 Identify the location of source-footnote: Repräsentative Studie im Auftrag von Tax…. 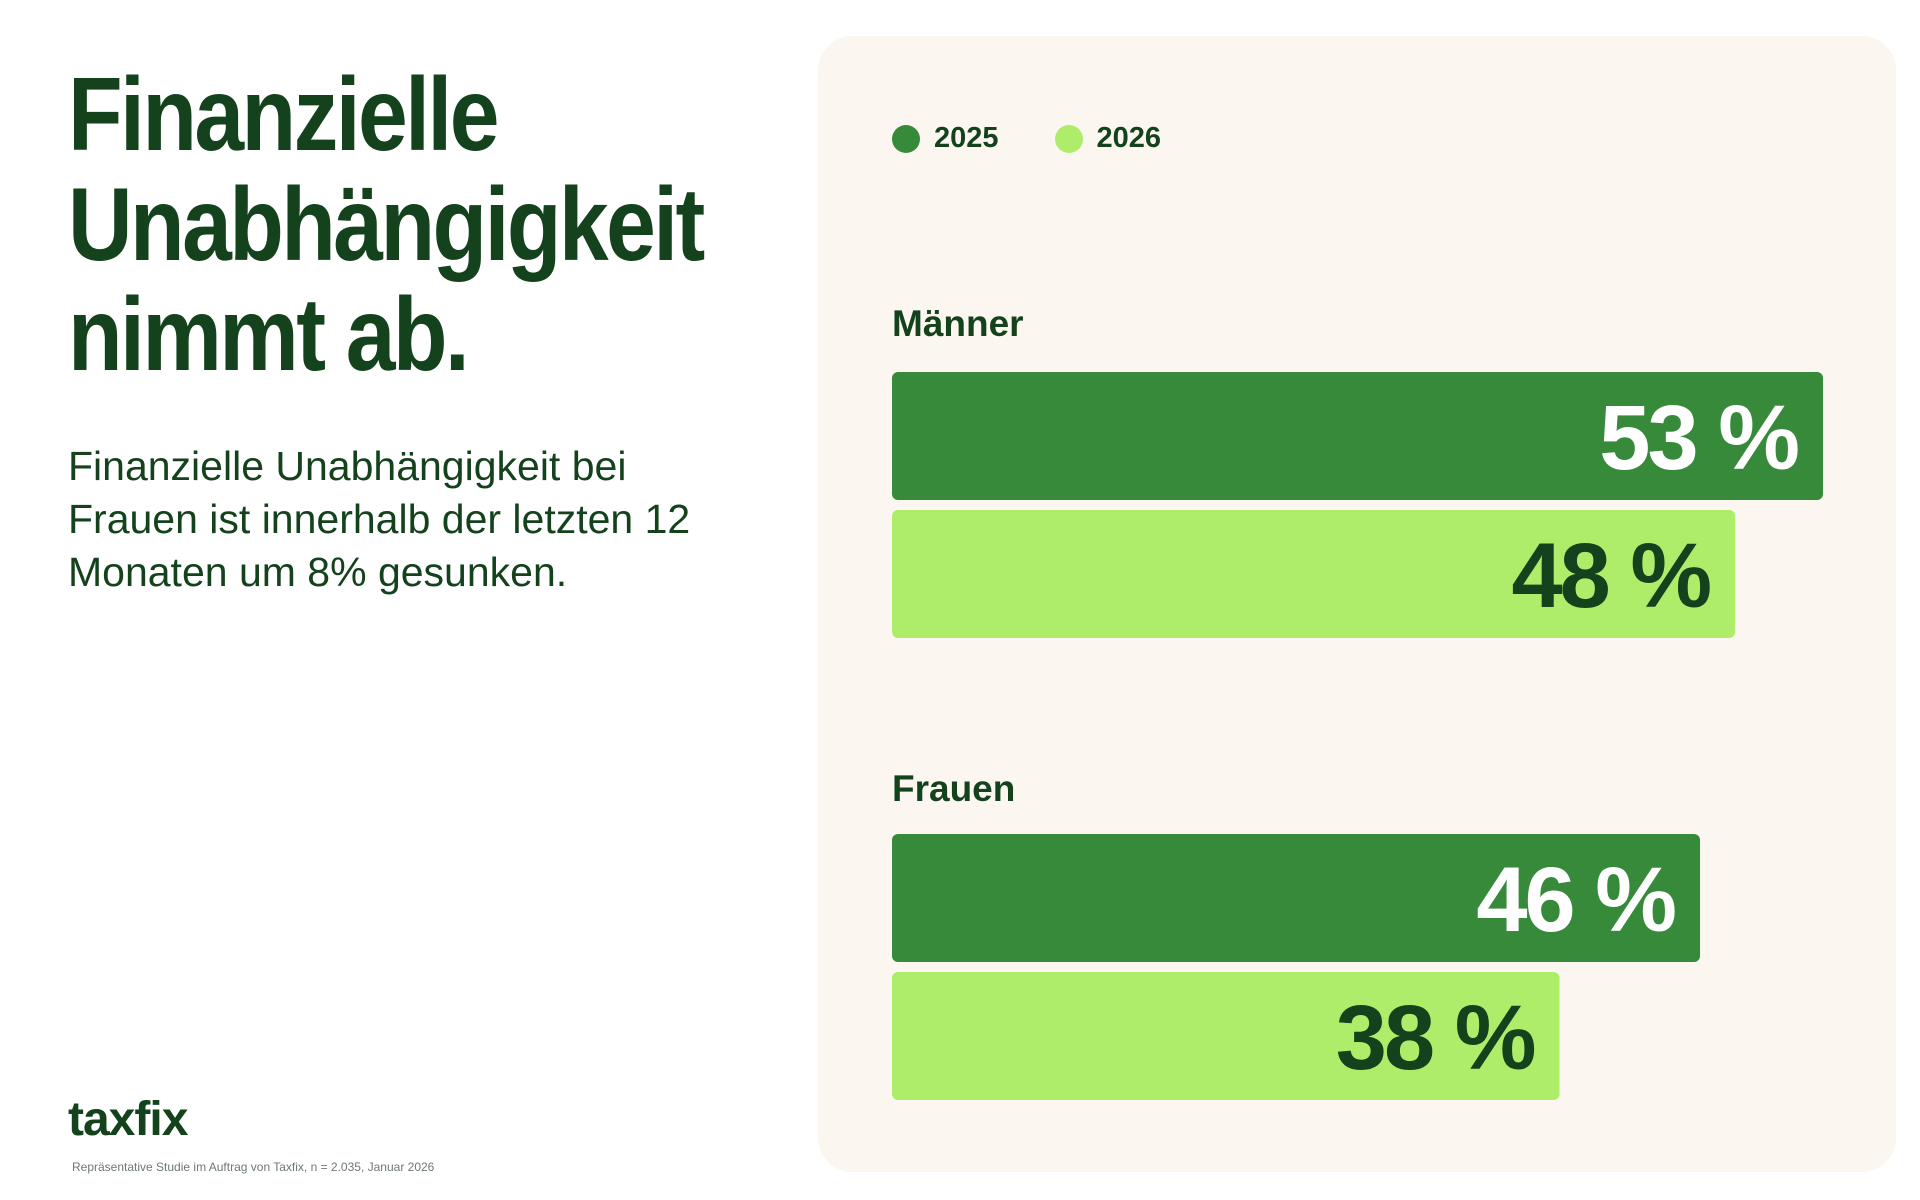
(253, 1167).